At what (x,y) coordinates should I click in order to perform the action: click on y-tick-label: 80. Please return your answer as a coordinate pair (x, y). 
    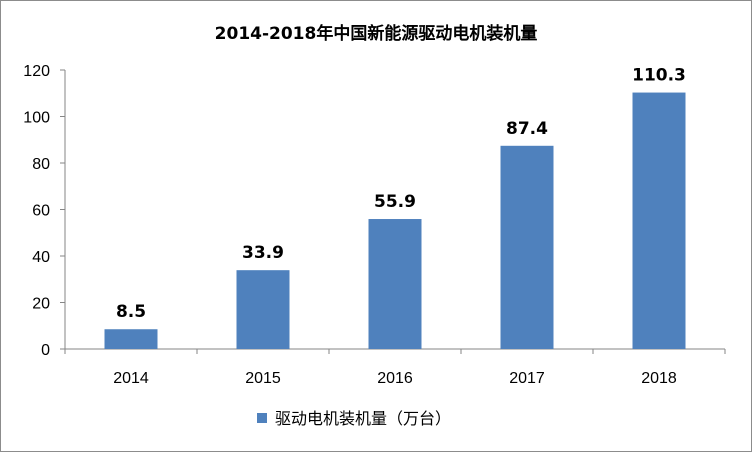
    Looking at the image, I should click on (41, 164).